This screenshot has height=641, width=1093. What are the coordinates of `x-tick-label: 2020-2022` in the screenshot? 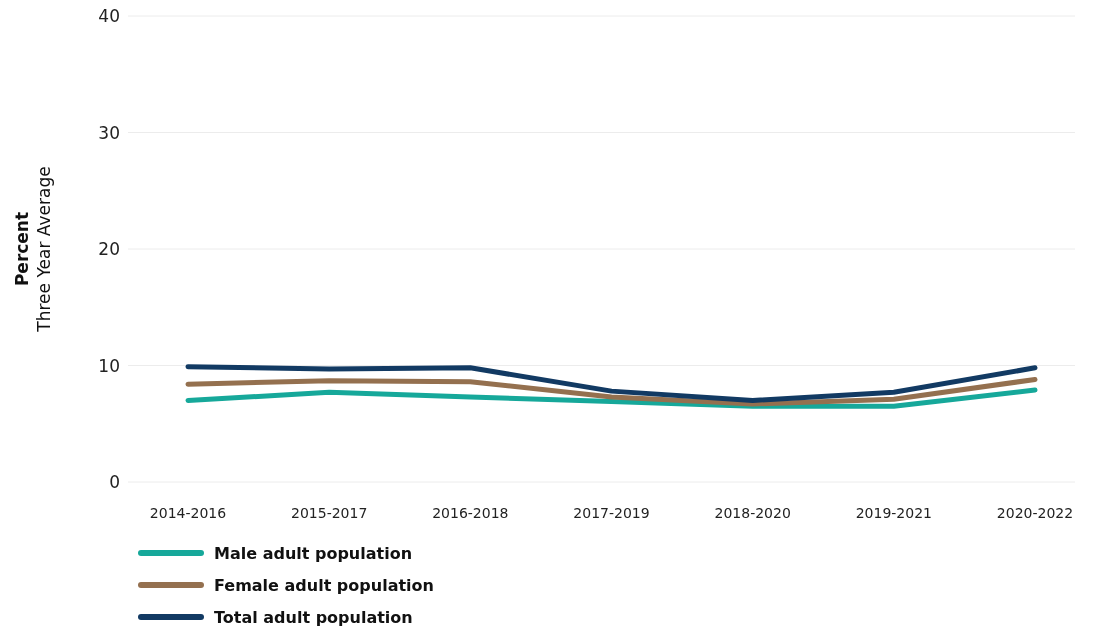 It's located at (1035, 512).